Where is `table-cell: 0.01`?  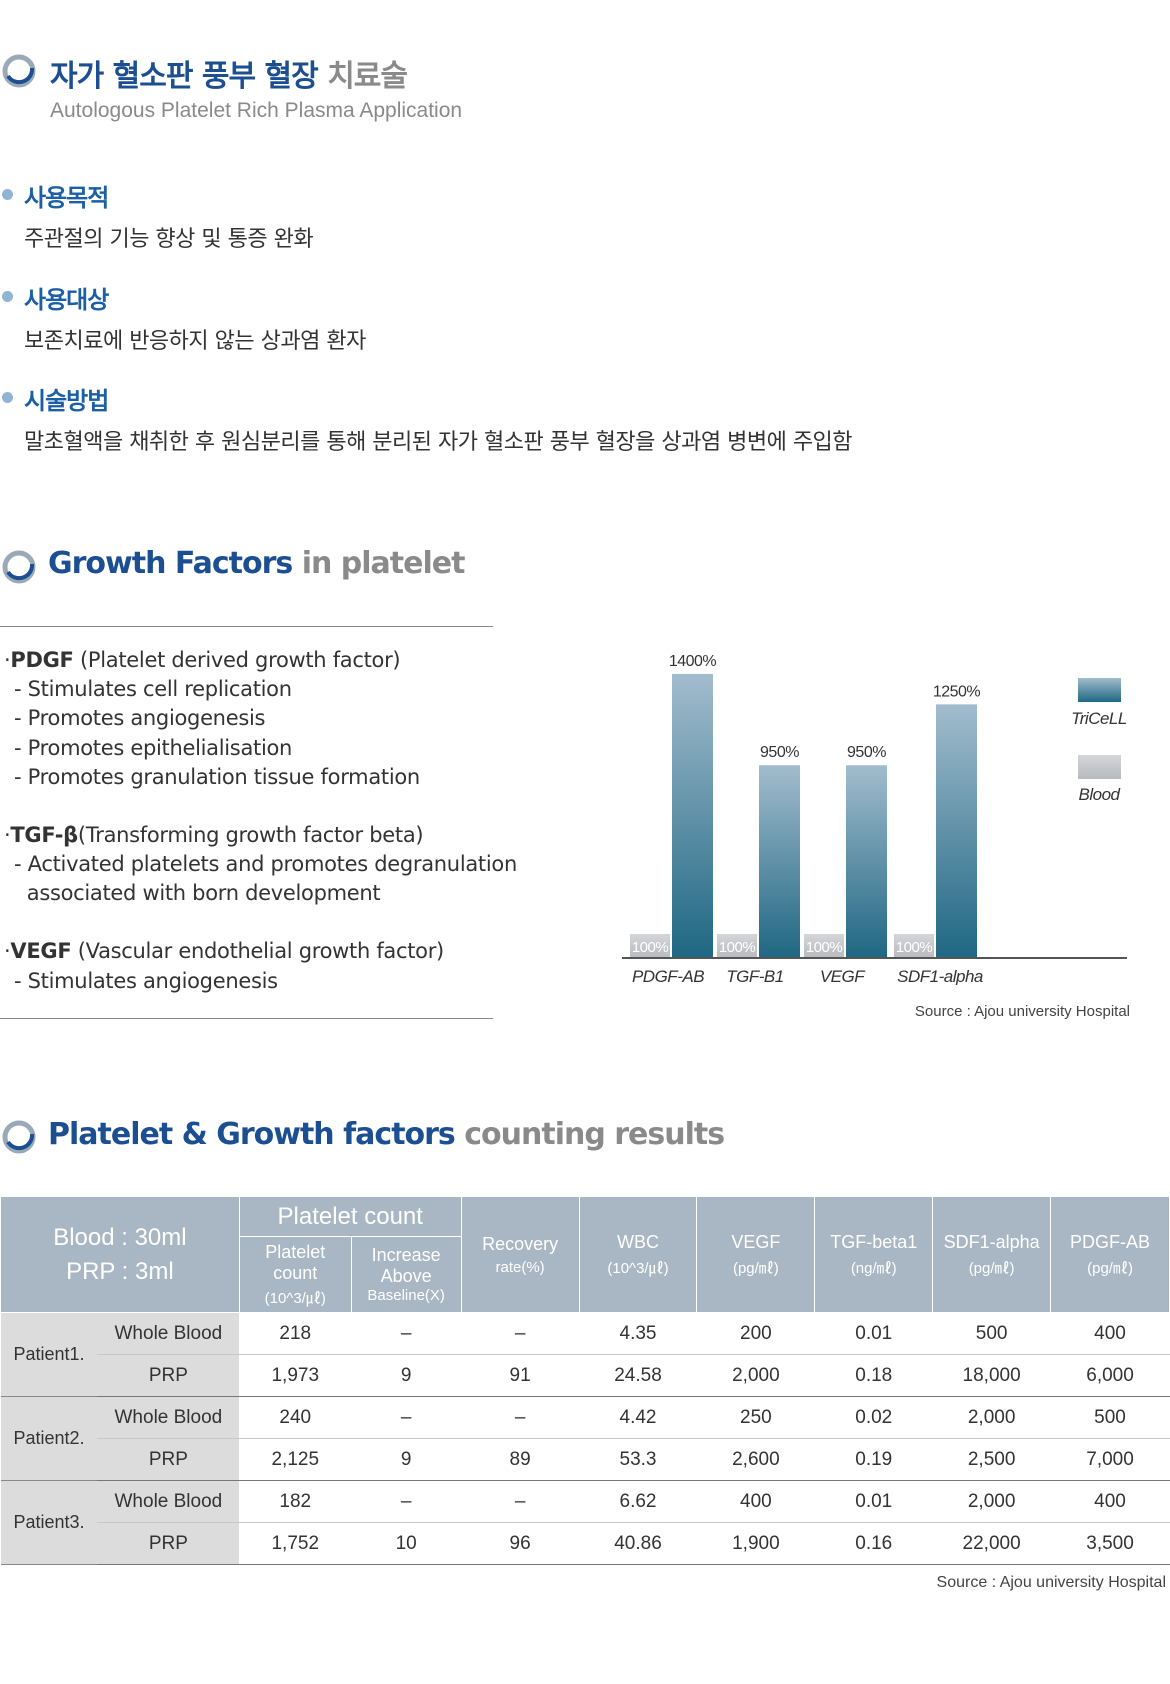
table-cell: 0.01 is located at coordinates (873, 1501).